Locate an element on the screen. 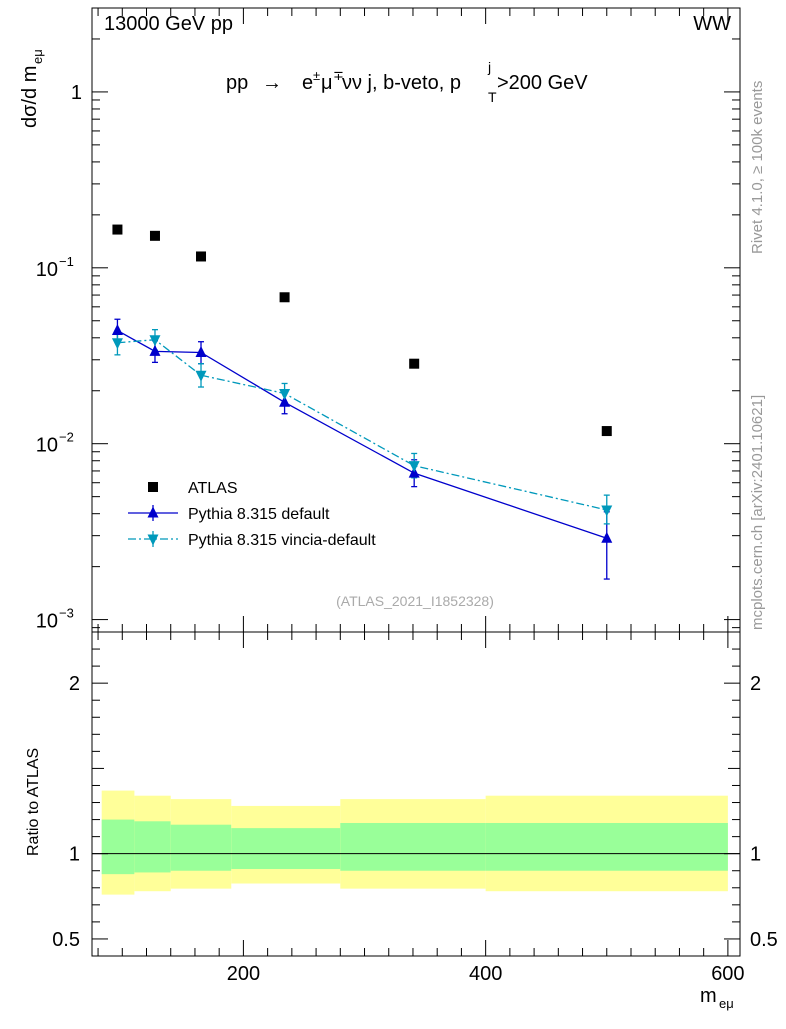  legend-label: ATLAS is located at coordinates (213, 488).